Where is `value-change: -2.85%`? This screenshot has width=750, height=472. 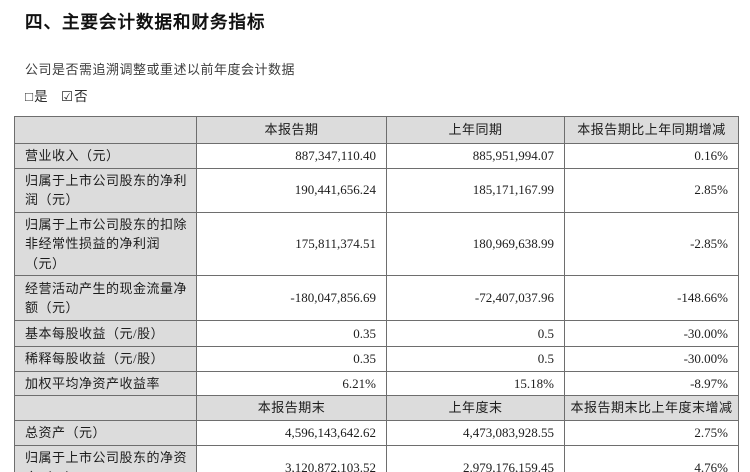
value-change: -2.85% is located at coordinates (651, 243).